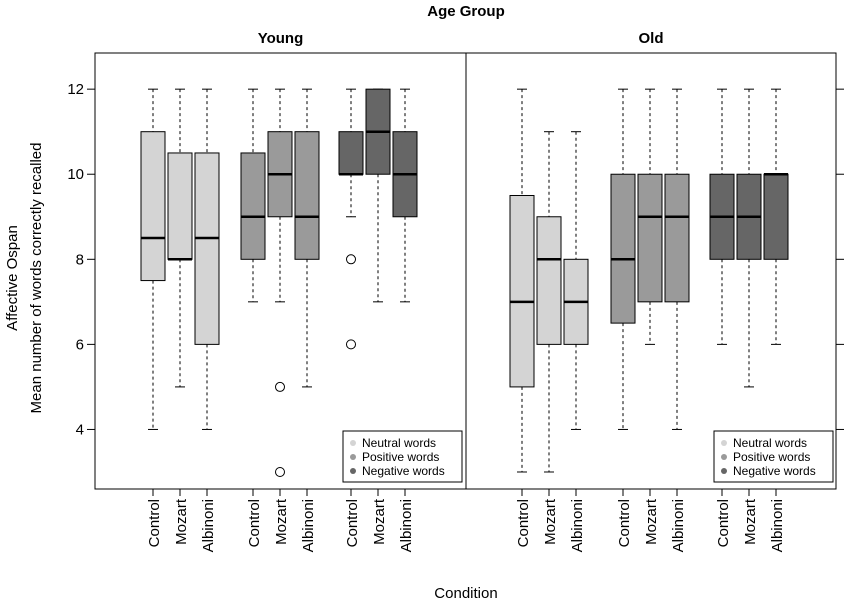  I want to click on x-tick-label-old-neutral-words-mozart: Mozart, so click(550, 521).